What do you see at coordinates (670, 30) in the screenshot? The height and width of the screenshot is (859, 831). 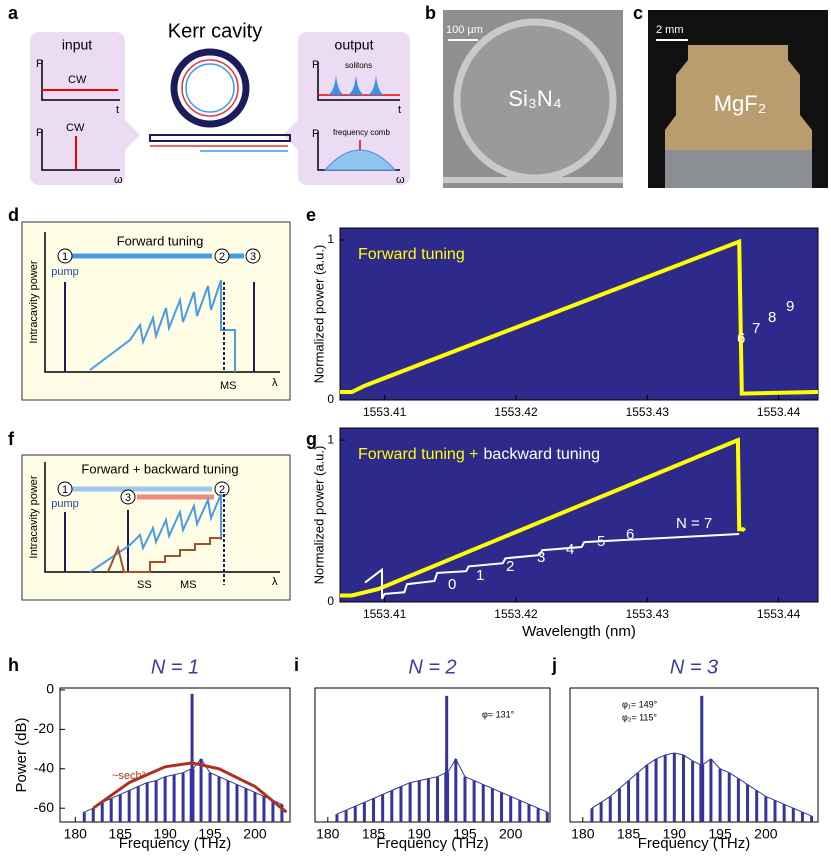 I see `scale-label: 2 mm` at bounding box center [670, 30].